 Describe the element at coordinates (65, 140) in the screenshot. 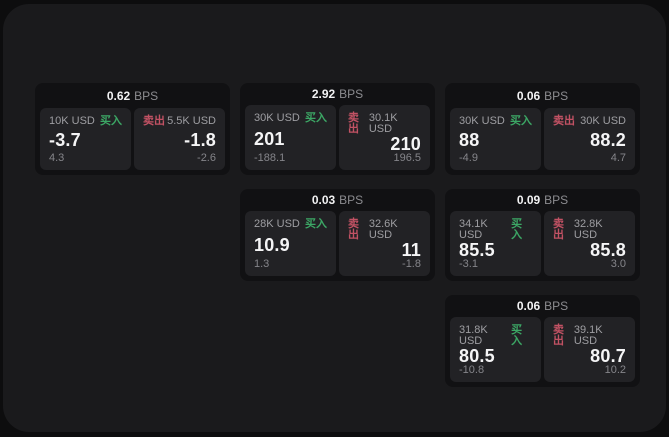

I see `buy-price: -3.7` at that location.